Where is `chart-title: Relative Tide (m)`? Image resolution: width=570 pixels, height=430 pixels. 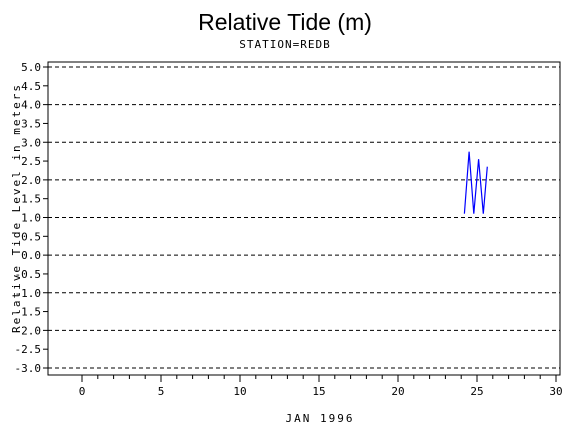
chart-title: Relative Tide (m) is located at coordinates (285, 22).